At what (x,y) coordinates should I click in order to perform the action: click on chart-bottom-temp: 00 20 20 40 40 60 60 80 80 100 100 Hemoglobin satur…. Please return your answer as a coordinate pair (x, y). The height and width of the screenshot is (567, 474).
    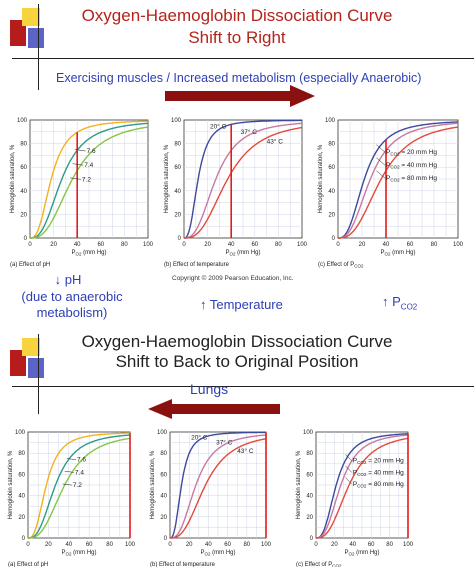
    Looking at the image, I should click on (211, 498).